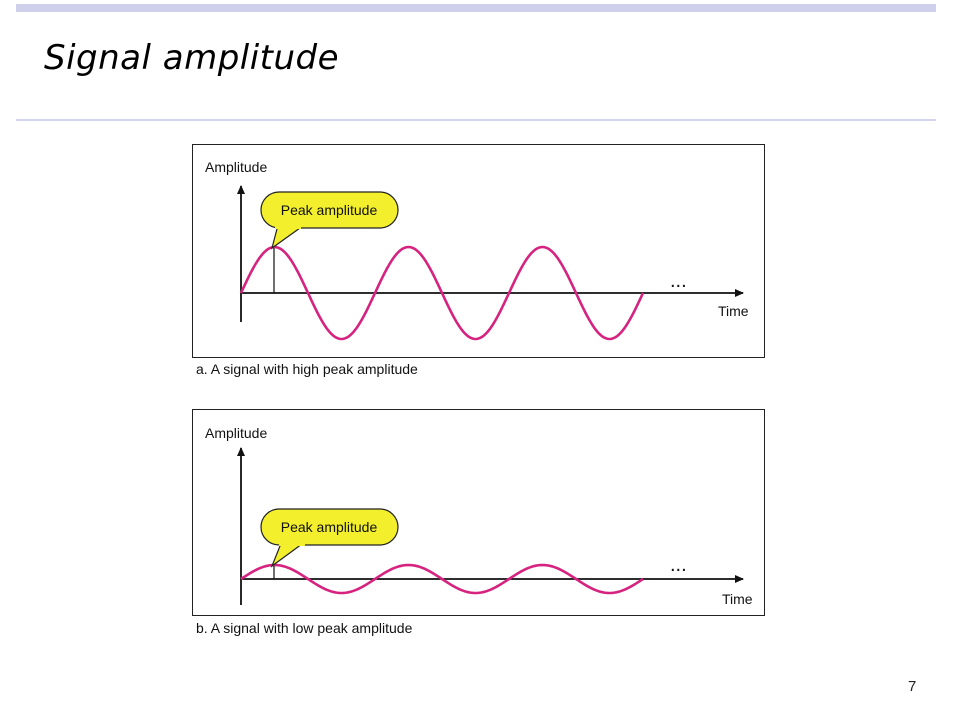 Image resolution: width=960 pixels, height=720 pixels. What do you see at coordinates (292, 542) in the screenshot?
I see `callout-join-b` at bounding box center [292, 542].